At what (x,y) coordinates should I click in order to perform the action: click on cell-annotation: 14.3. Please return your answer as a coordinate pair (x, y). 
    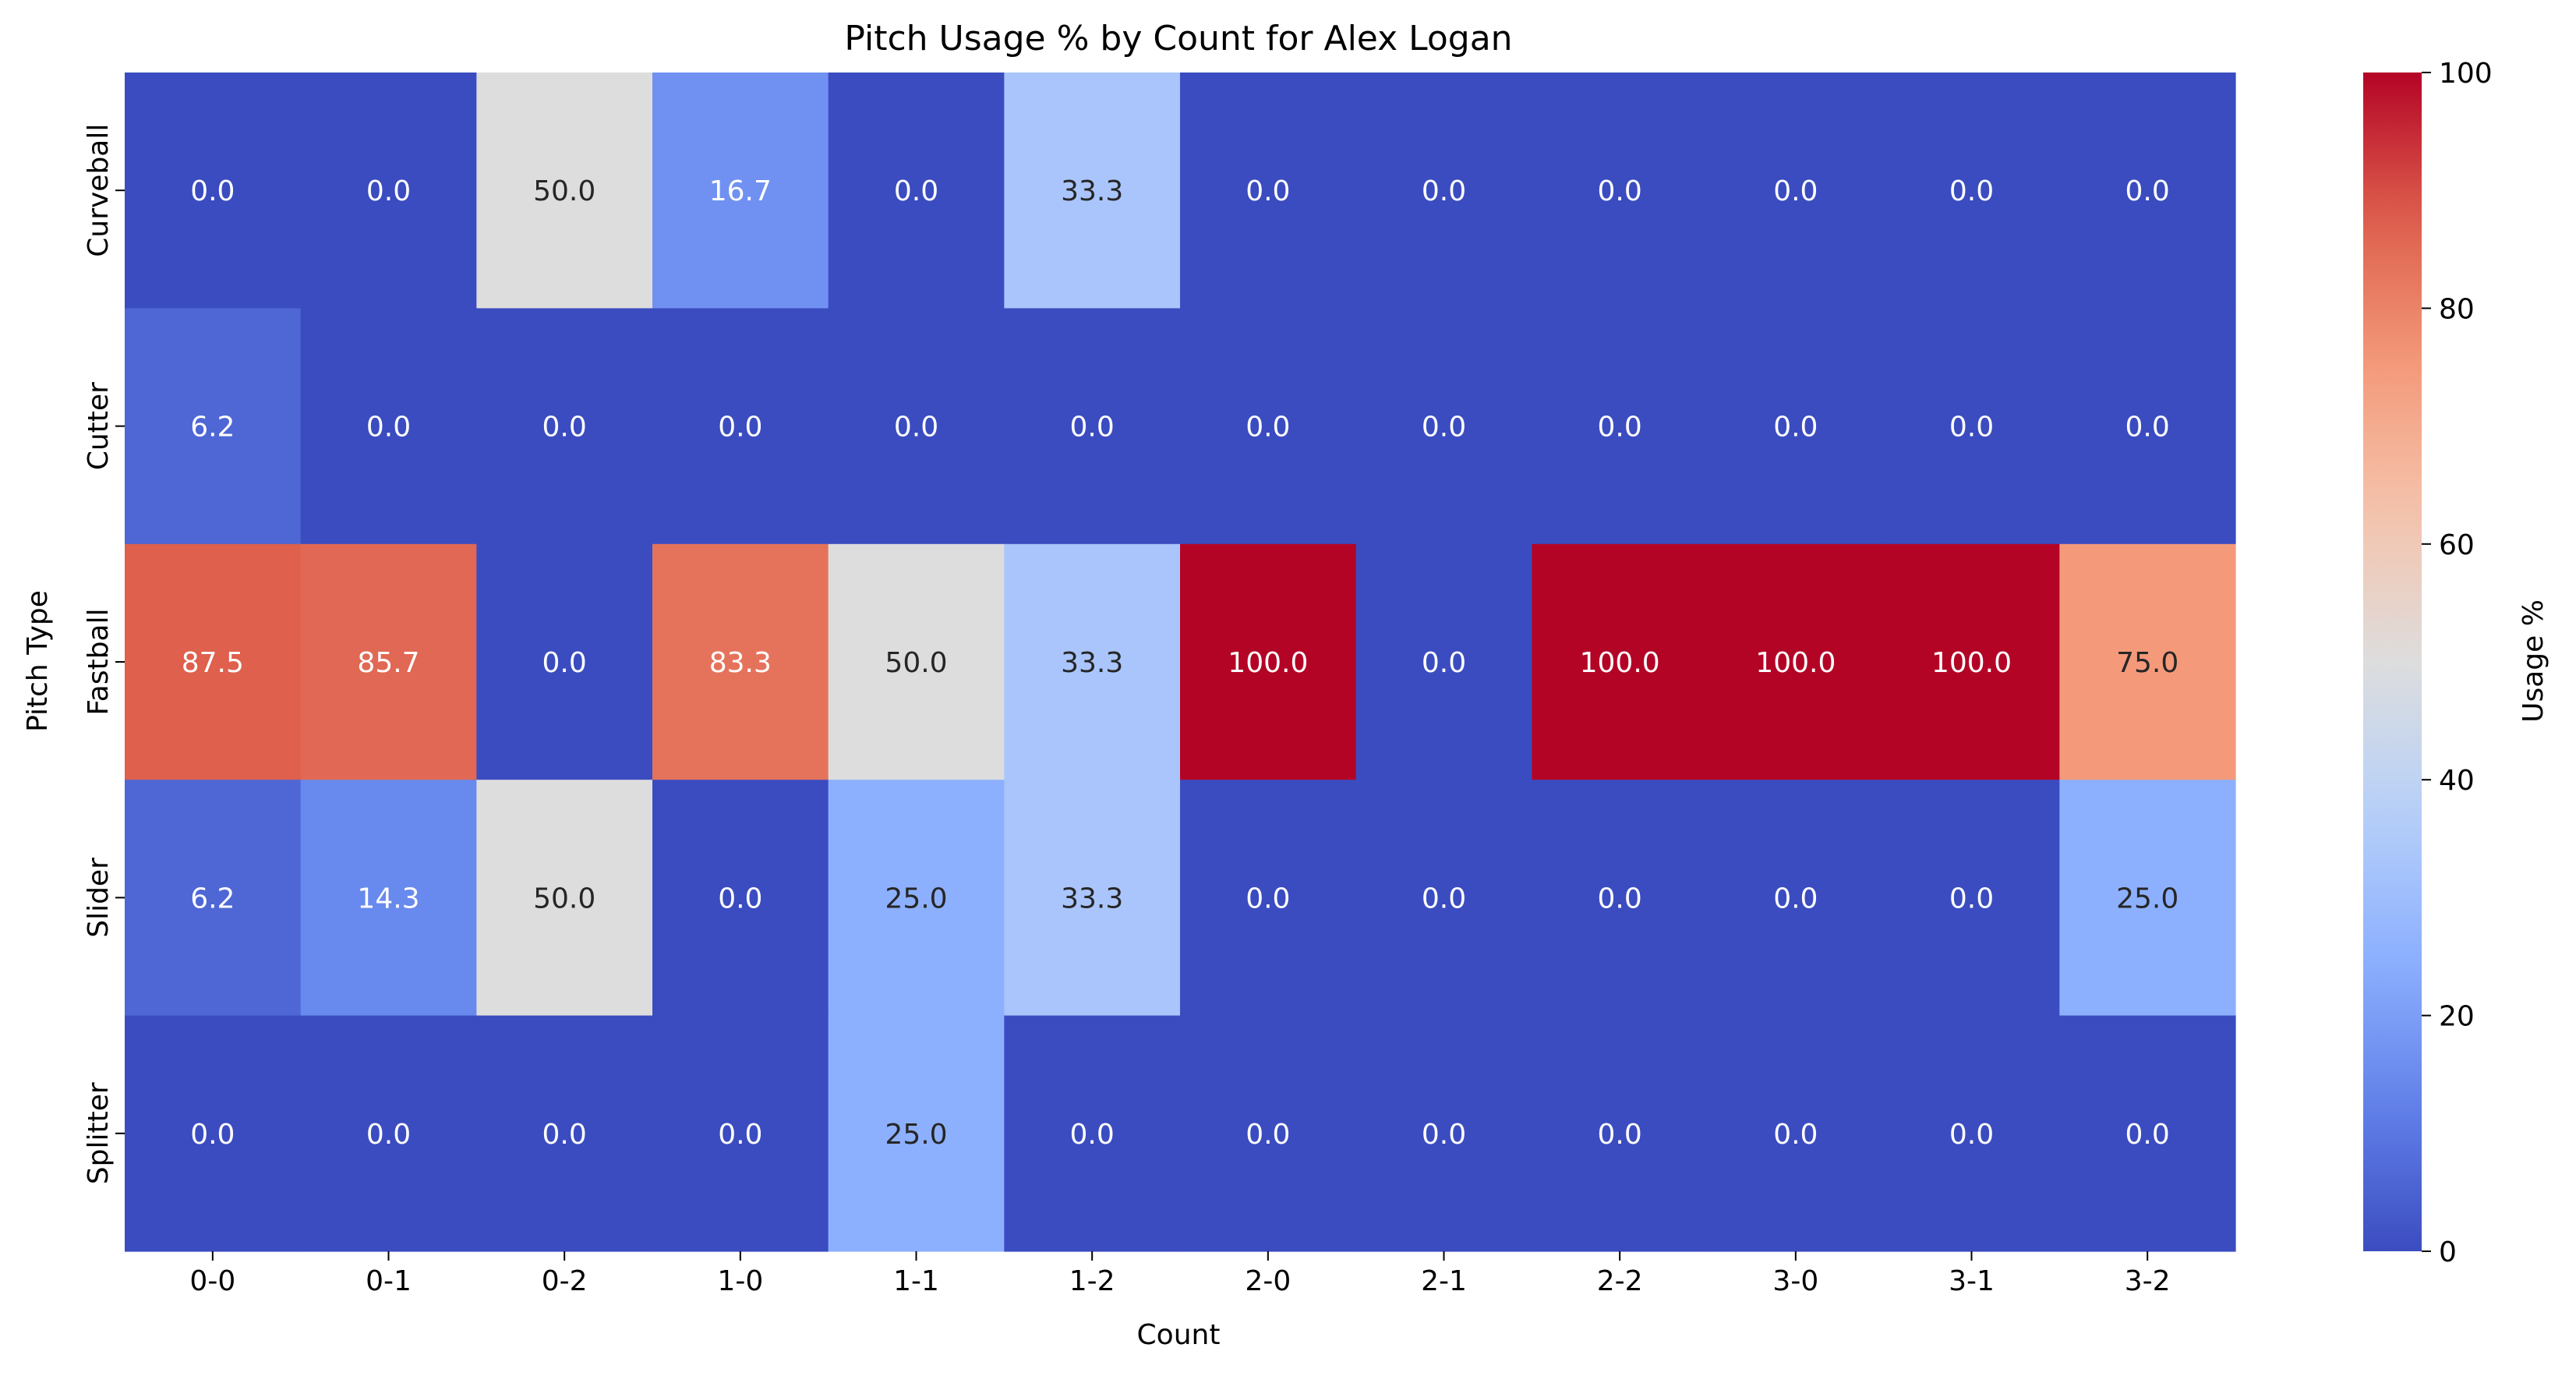
    Looking at the image, I should click on (388, 898).